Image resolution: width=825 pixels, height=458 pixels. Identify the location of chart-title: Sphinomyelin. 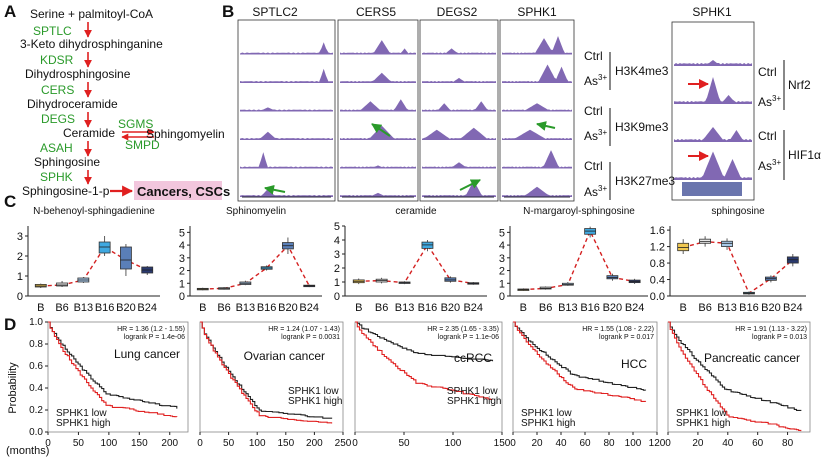
(256, 211).